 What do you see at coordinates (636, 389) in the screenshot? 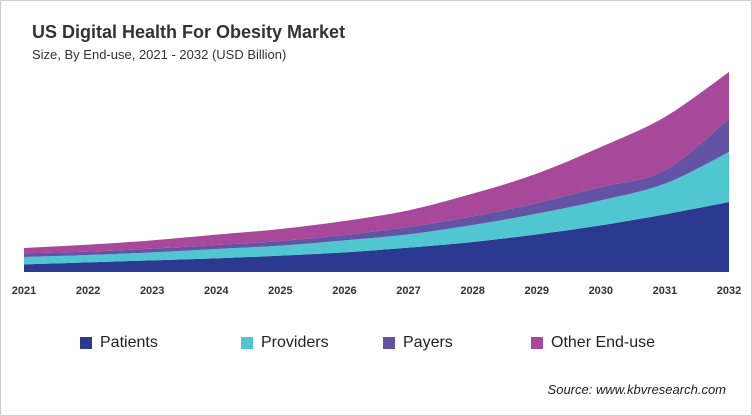
I see `source-note: Source: www.kbvresearch.com` at bounding box center [636, 389].